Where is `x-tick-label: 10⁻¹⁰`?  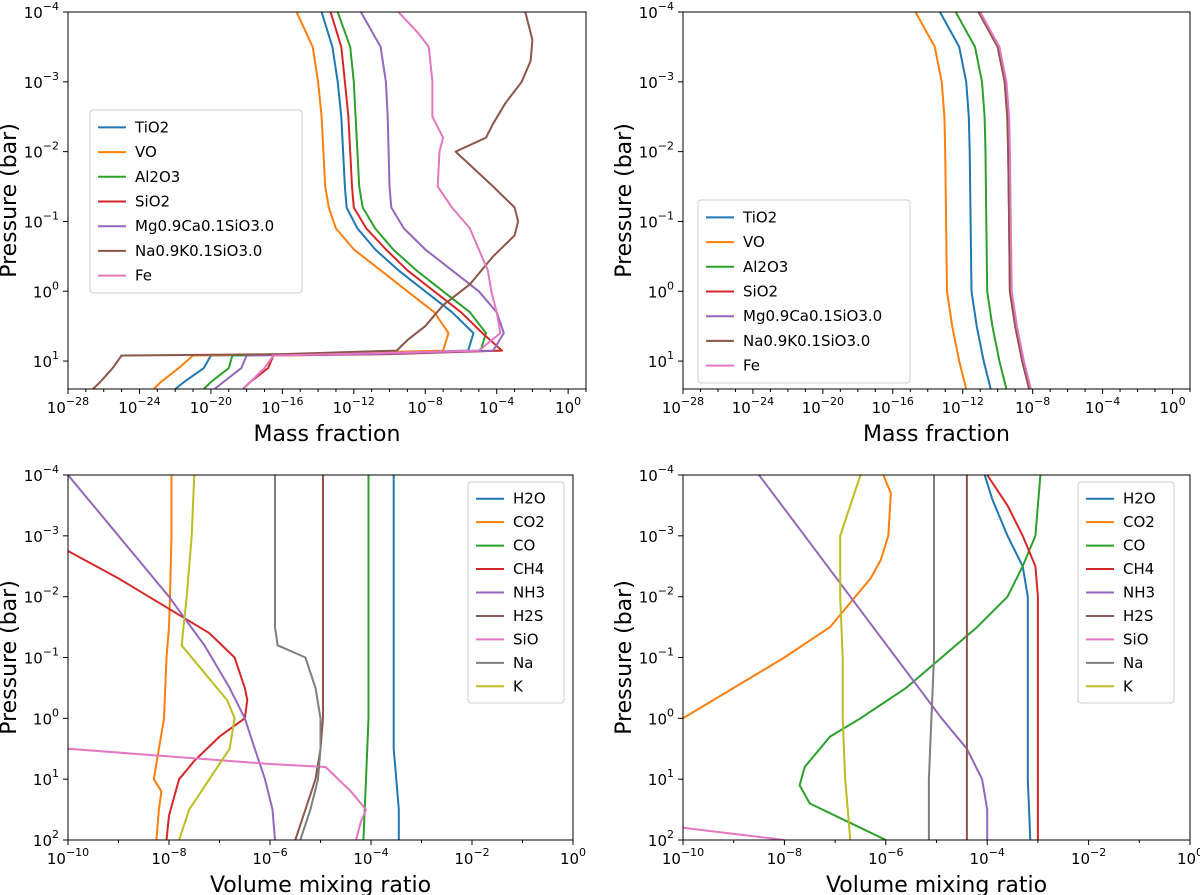
x-tick-label: 10⁻¹⁰ is located at coordinates (683, 857).